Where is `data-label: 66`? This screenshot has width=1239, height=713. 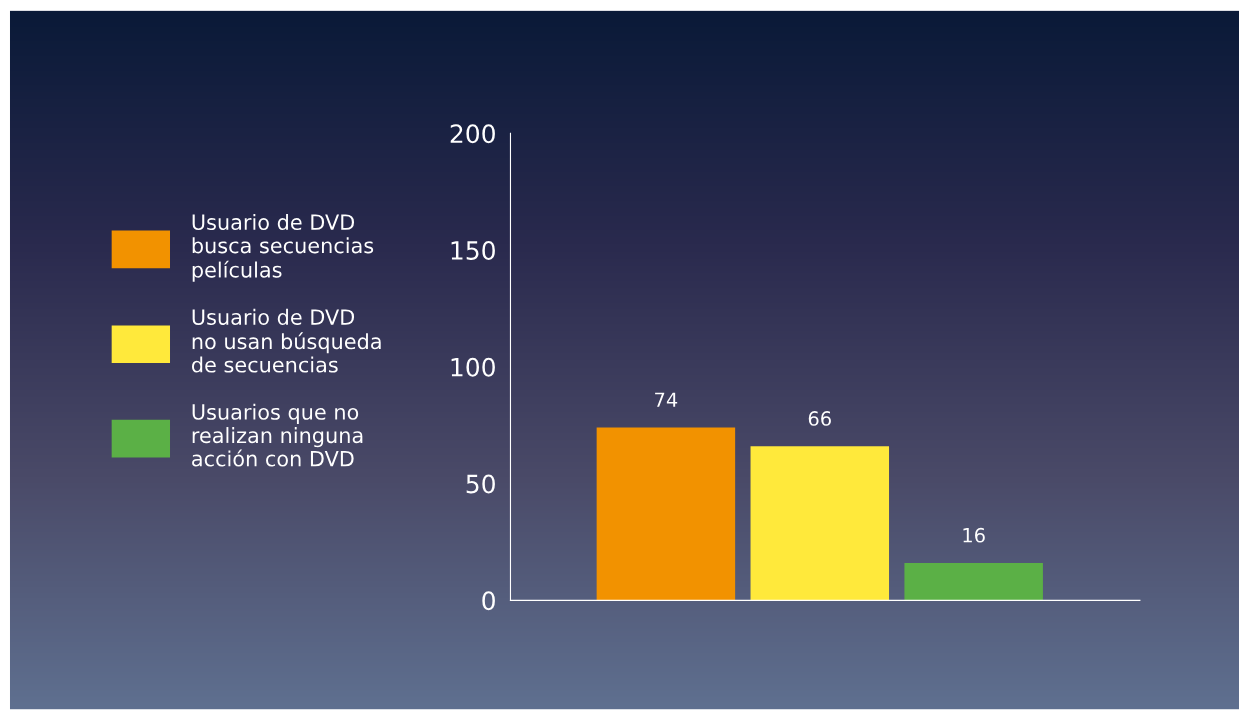 data-label: 66 is located at coordinates (819, 418).